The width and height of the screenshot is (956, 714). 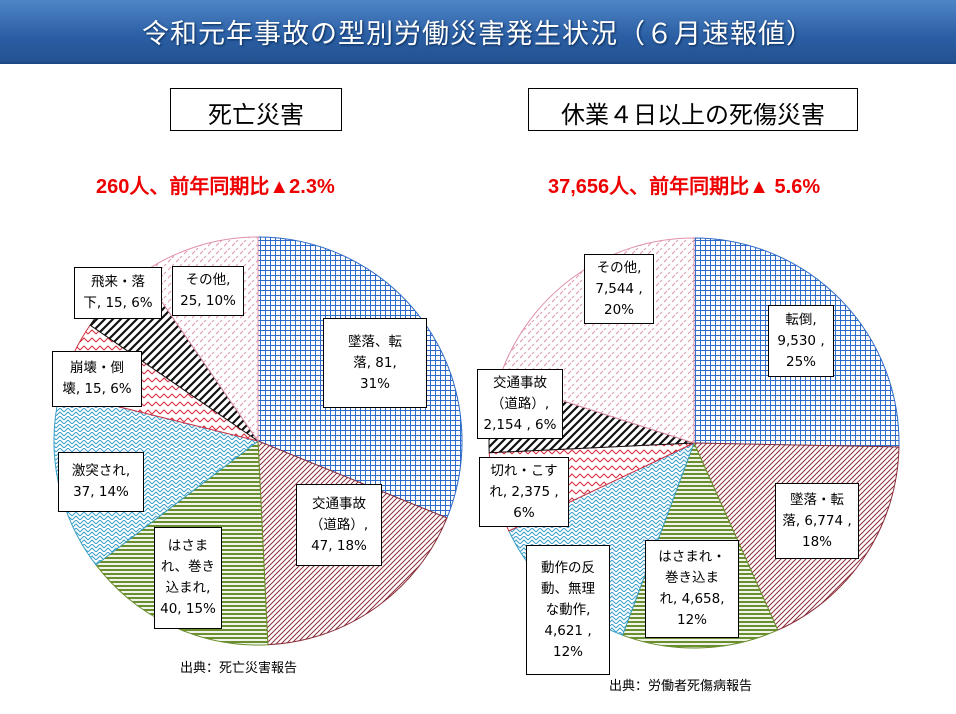 I want to click on label-injury-reaction: 動作の反 動、無理 な動作, 4,621 , 12%, so click(x=568, y=610).